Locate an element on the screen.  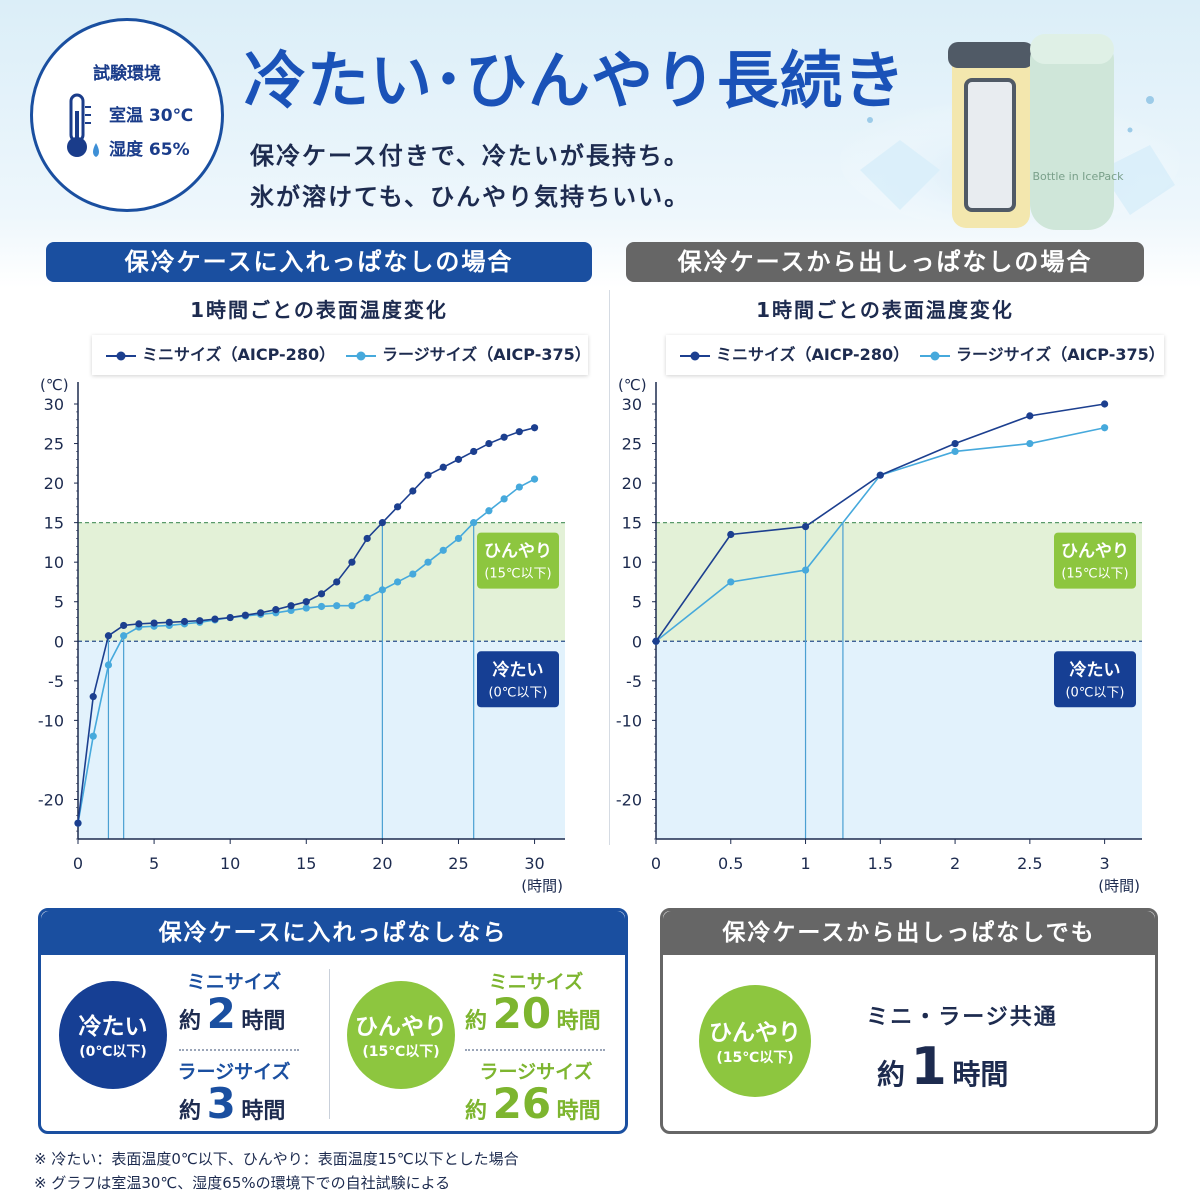
zone-badge-cold: 冷たい (0℃以下) is located at coordinates (1095, 679).